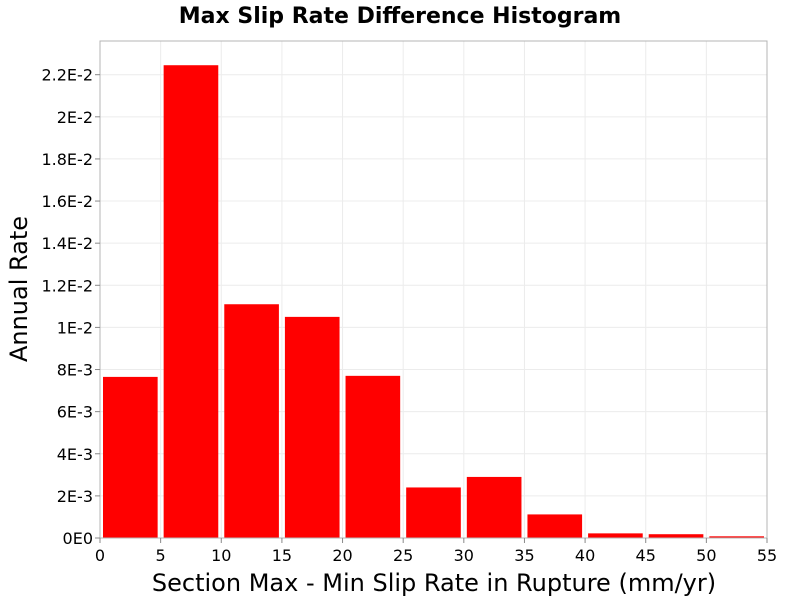 The width and height of the screenshot is (800, 600). I want to click on y-tick-label: 0E0, so click(78, 538).